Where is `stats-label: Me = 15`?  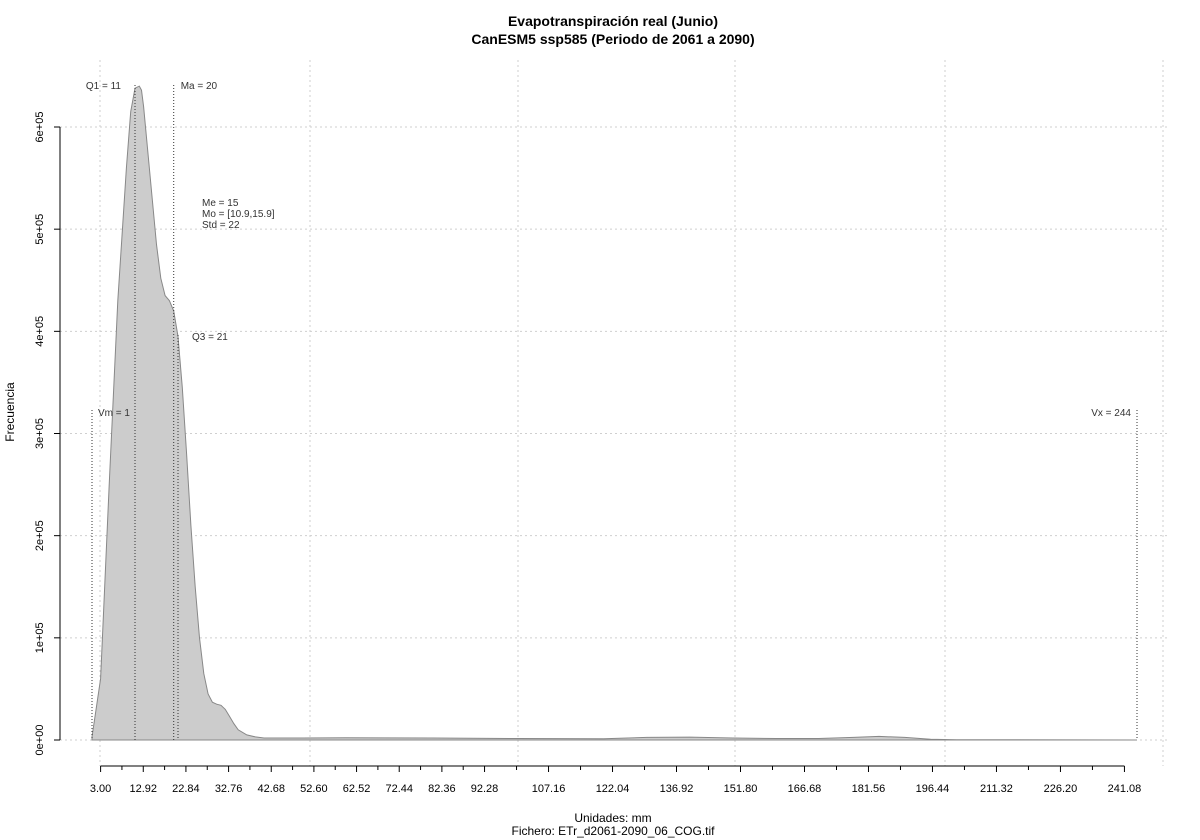
stats-label: Me = 15 is located at coordinates (220, 203).